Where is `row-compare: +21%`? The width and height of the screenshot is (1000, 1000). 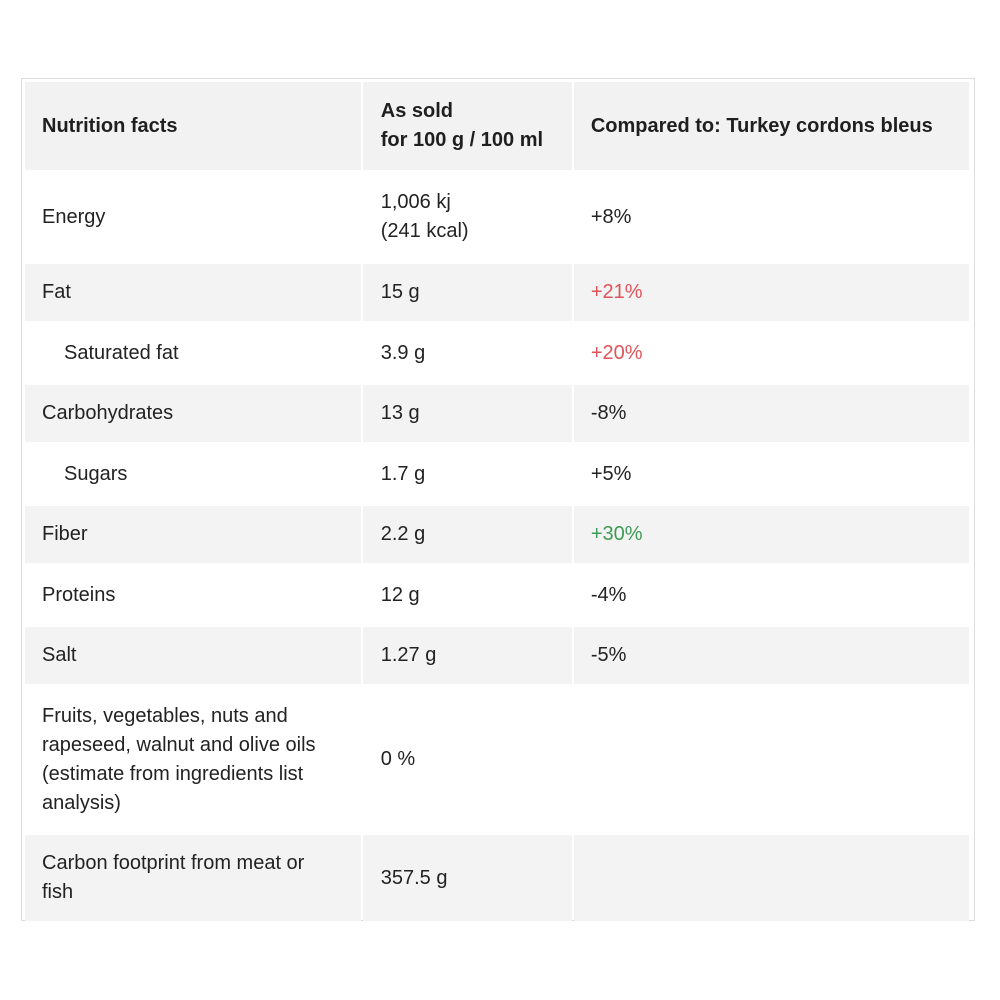
row-compare: +21% is located at coordinates (771, 292).